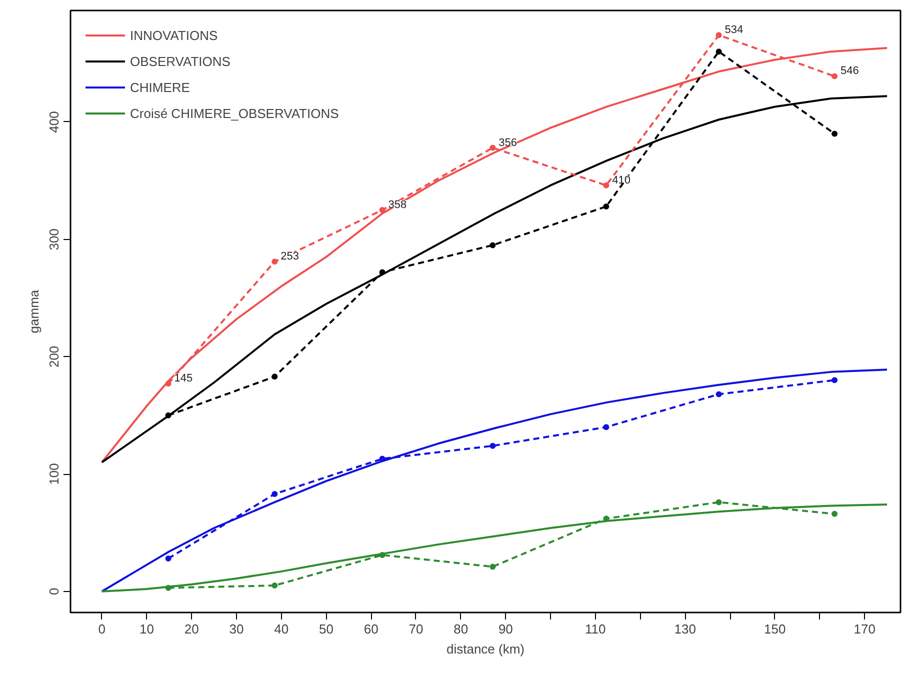  Describe the element at coordinates (485, 649) in the screenshot. I see `x-axis-title: distance (km)` at that location.